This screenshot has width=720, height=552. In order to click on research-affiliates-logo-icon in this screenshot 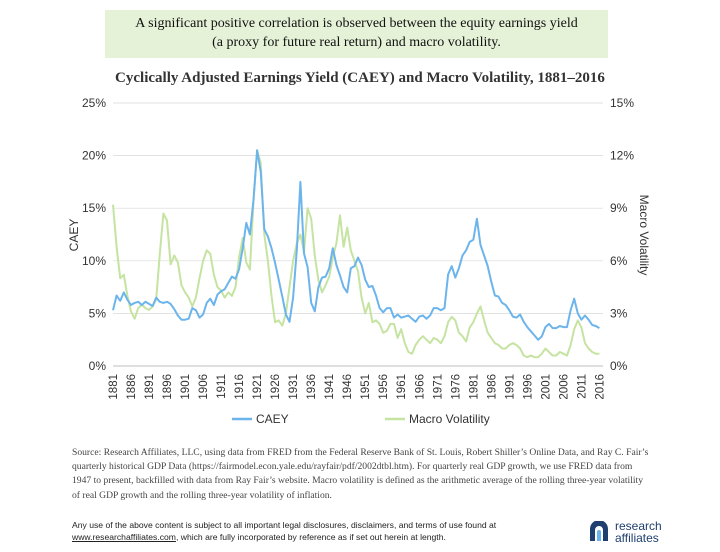, I will do `click(599, 531)`.